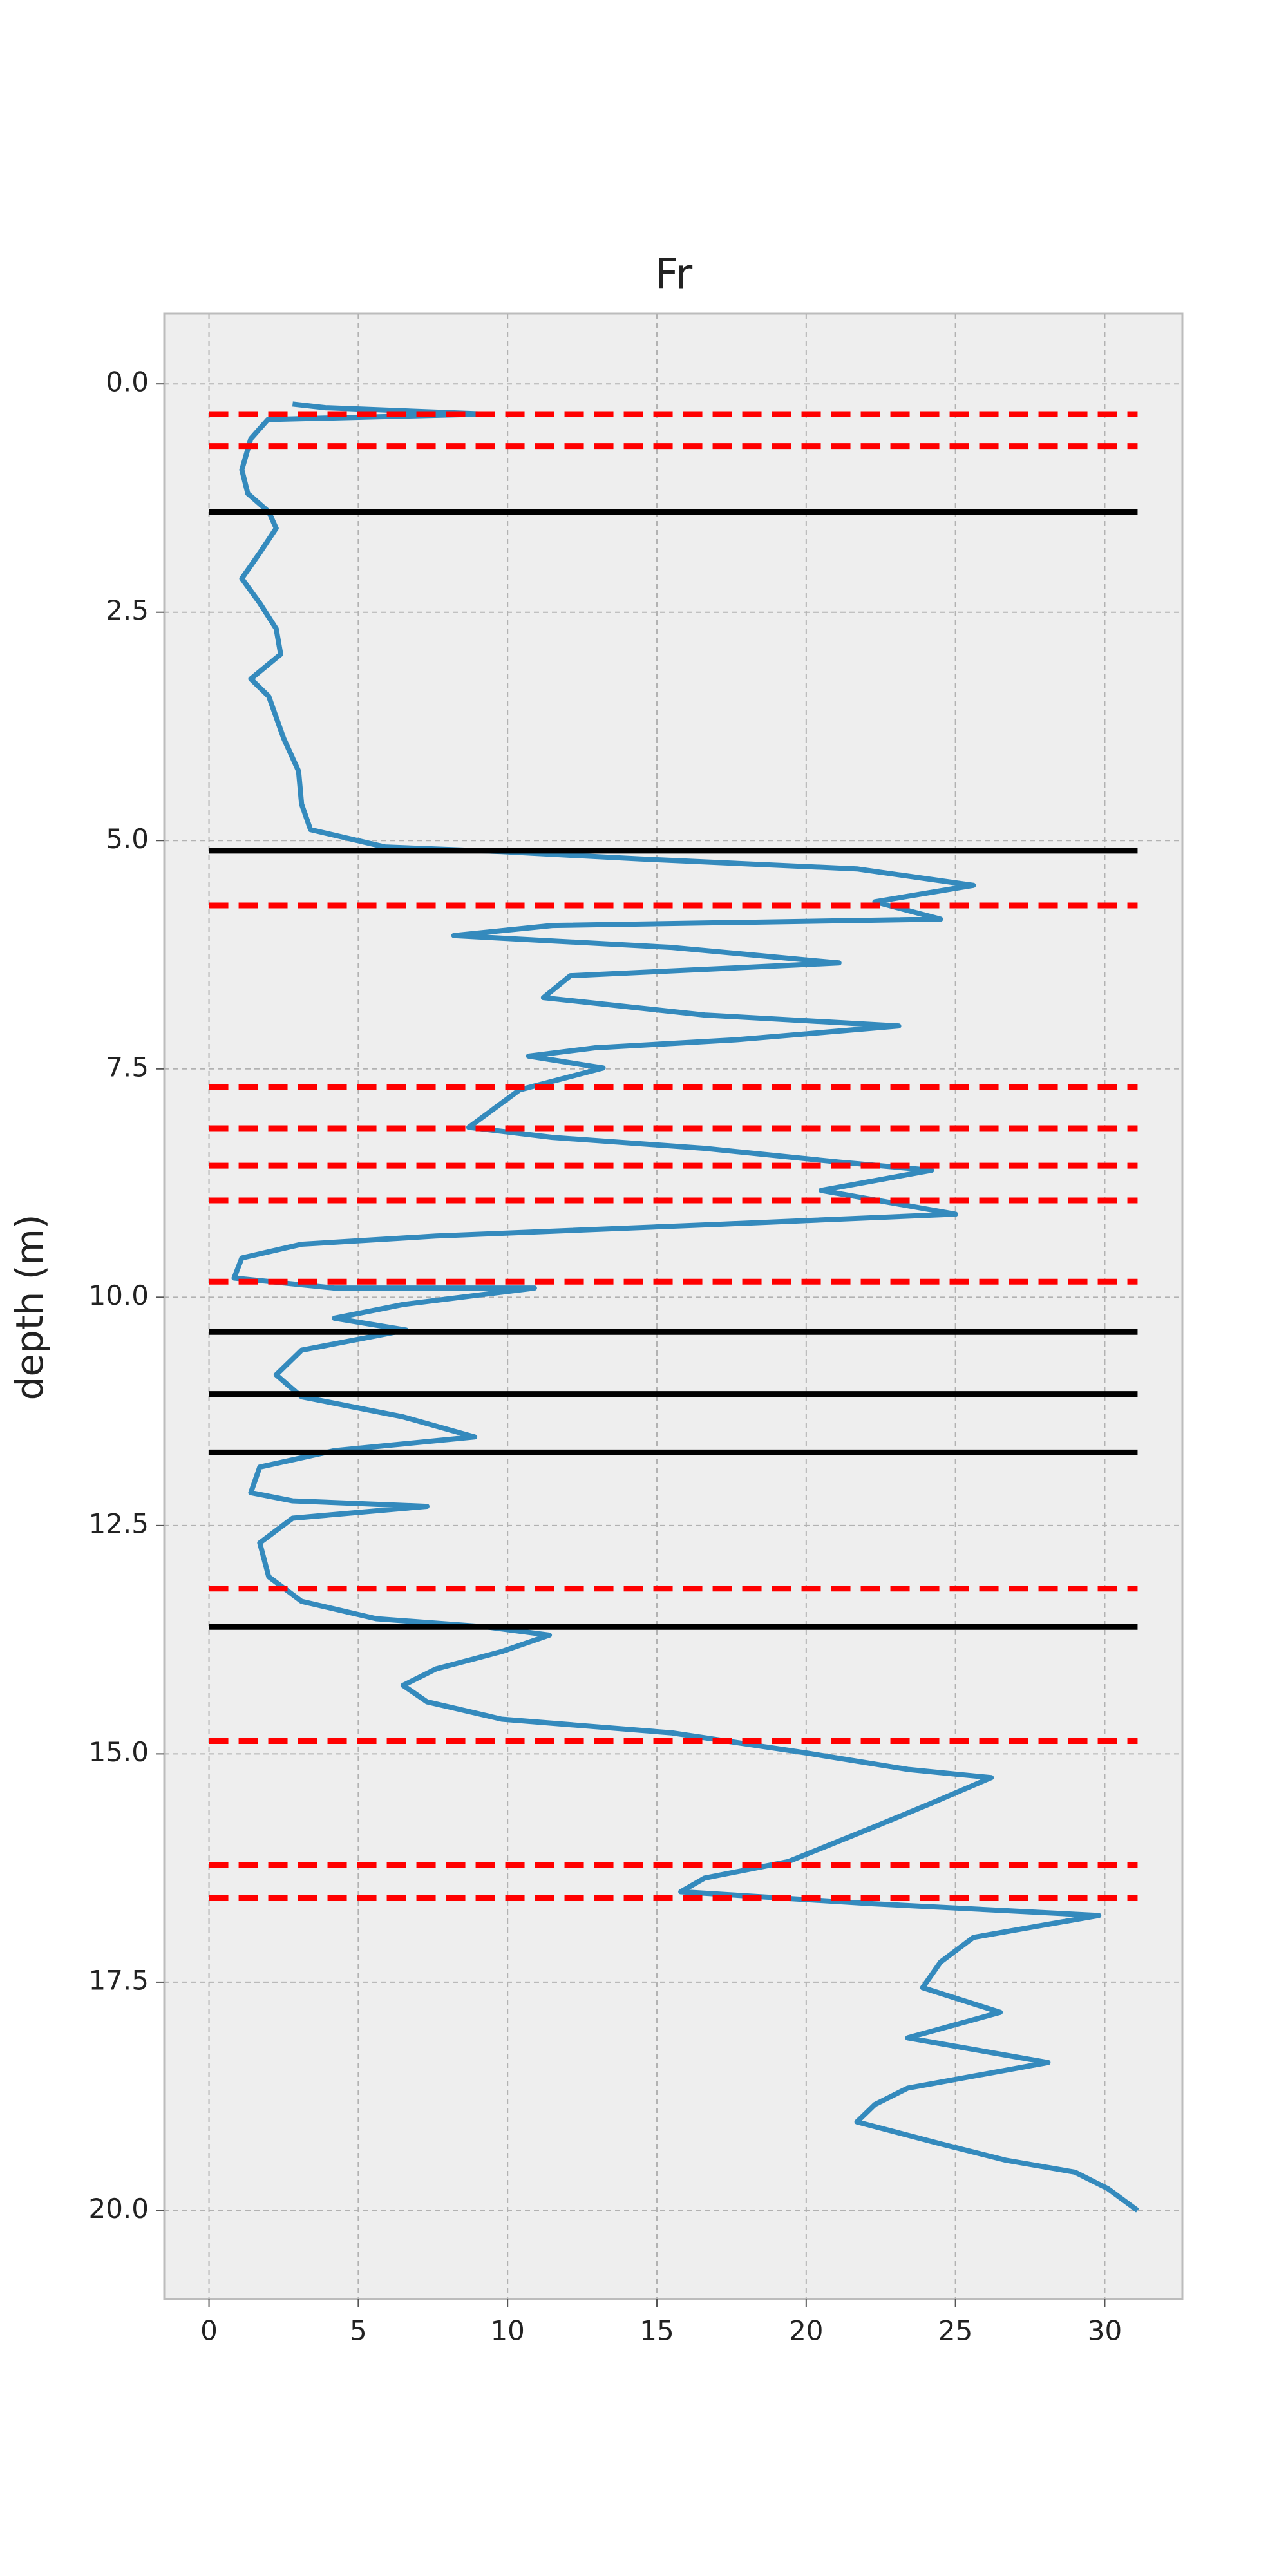 The image size is (1288, 2576). Describe the element at coordinates (119, 1980) in the screenshot. I see `y-tick-label: 17.5` at that location.